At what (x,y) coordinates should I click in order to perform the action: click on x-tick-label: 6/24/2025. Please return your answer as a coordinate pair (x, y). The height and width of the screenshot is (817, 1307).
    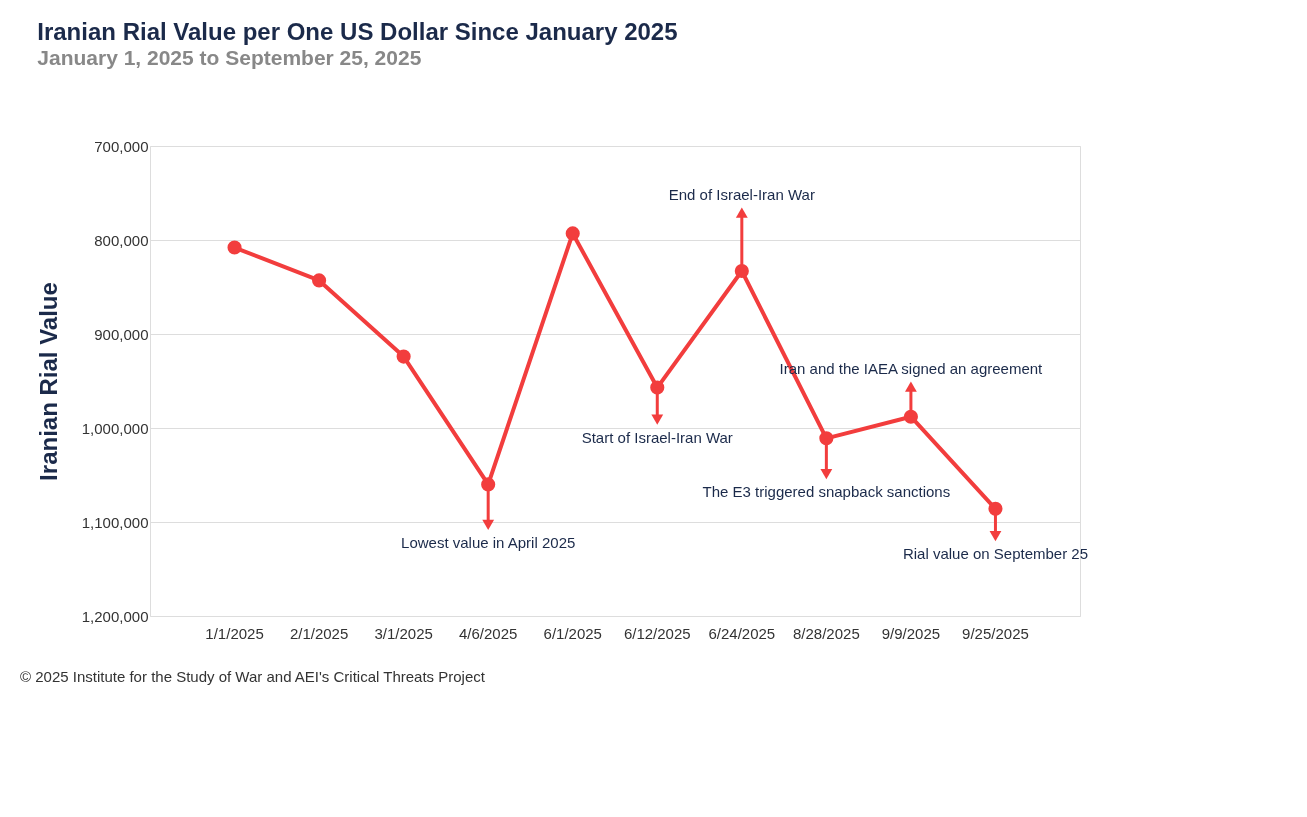
    Looking at the image, I should click on (742, 633).